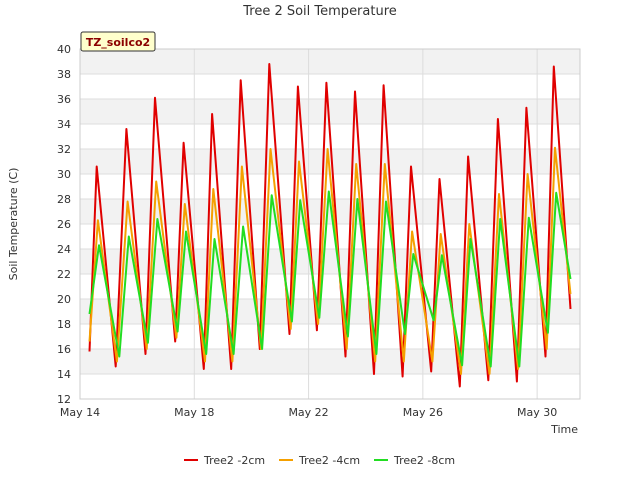  I want to click on y-tick-label: 12, so click(64, 399).